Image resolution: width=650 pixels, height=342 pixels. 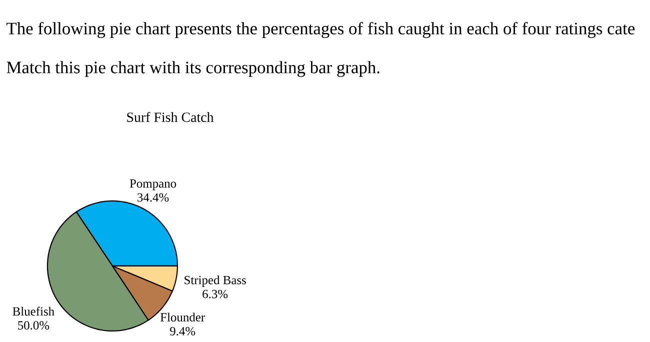 What do you see at coordinates (153, 184) in the screenshot?
I see `slice-label: Pompano` at bounding box center [153, 184].